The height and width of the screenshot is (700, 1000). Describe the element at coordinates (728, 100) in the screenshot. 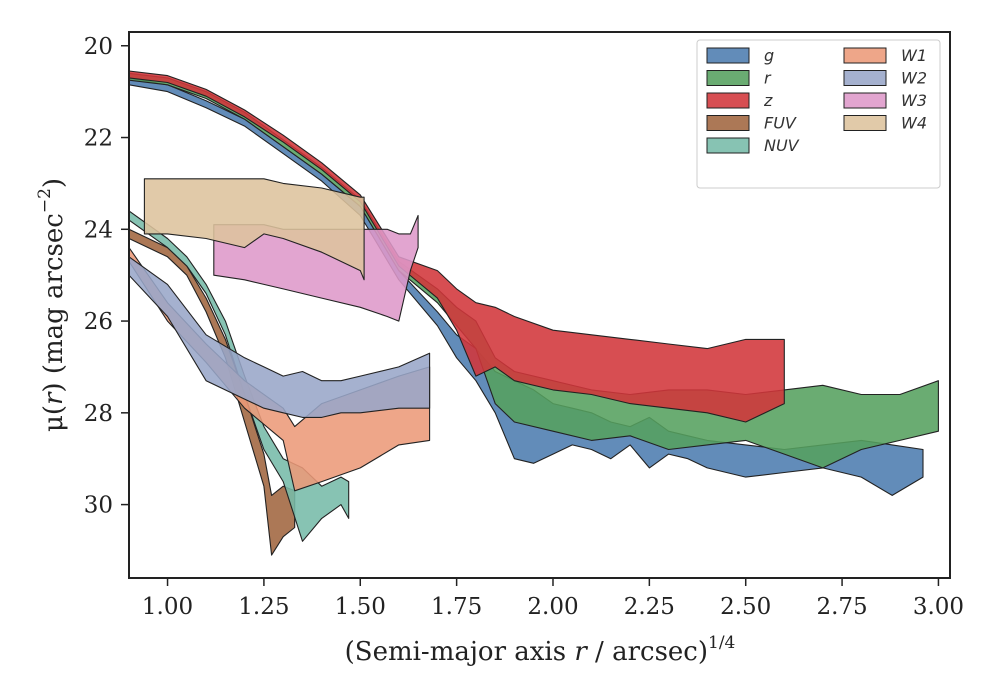

I see `legend-swatch-z` at that location.